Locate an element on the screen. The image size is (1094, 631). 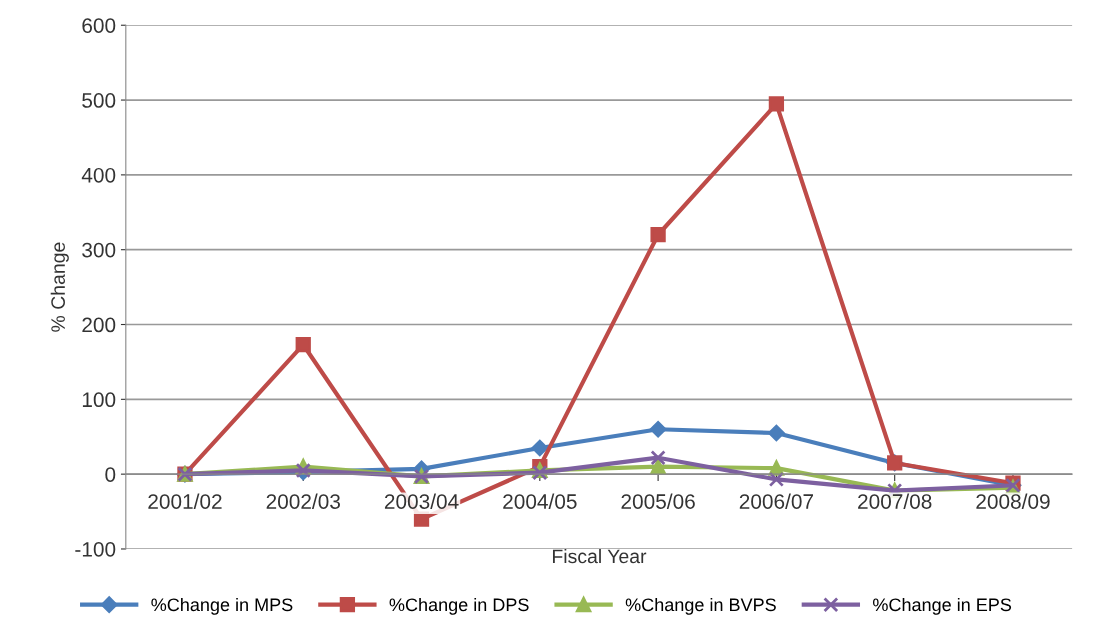
legend-label: %Change in DPS is located at coordinates (459, 606).